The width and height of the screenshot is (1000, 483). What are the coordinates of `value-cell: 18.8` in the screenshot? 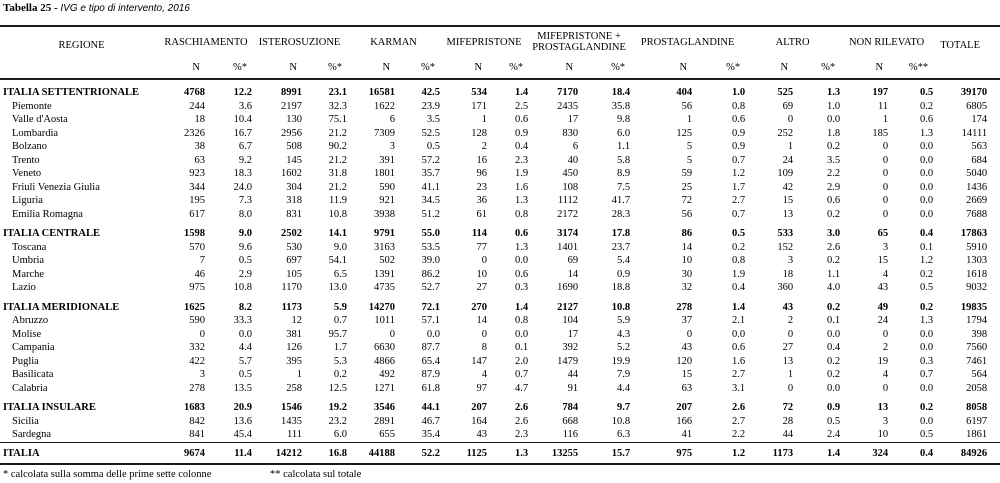 It's located at (621, 287).